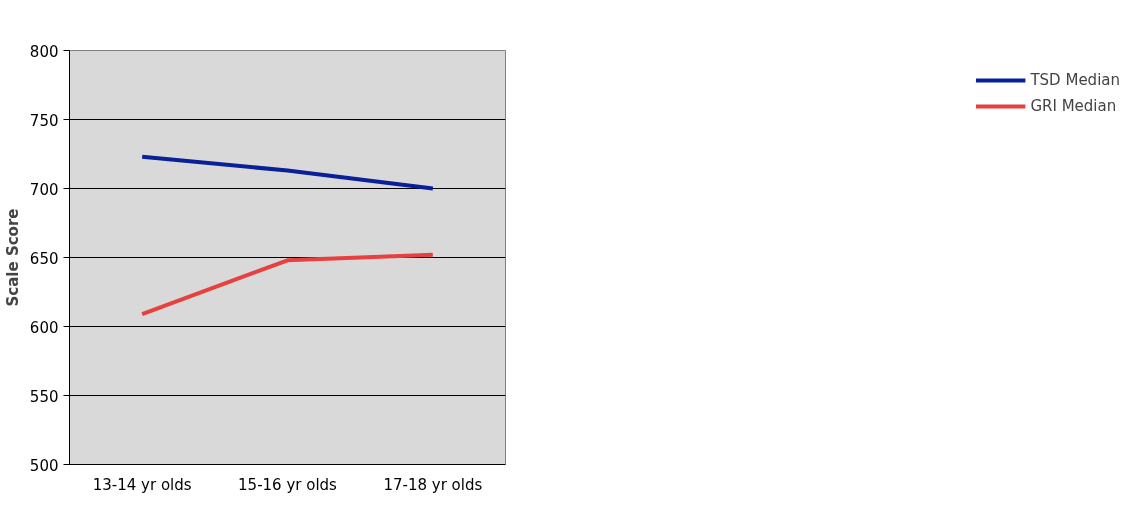  I want to click on x-tick-label: 13-14 yr olds, so click(142, 484).